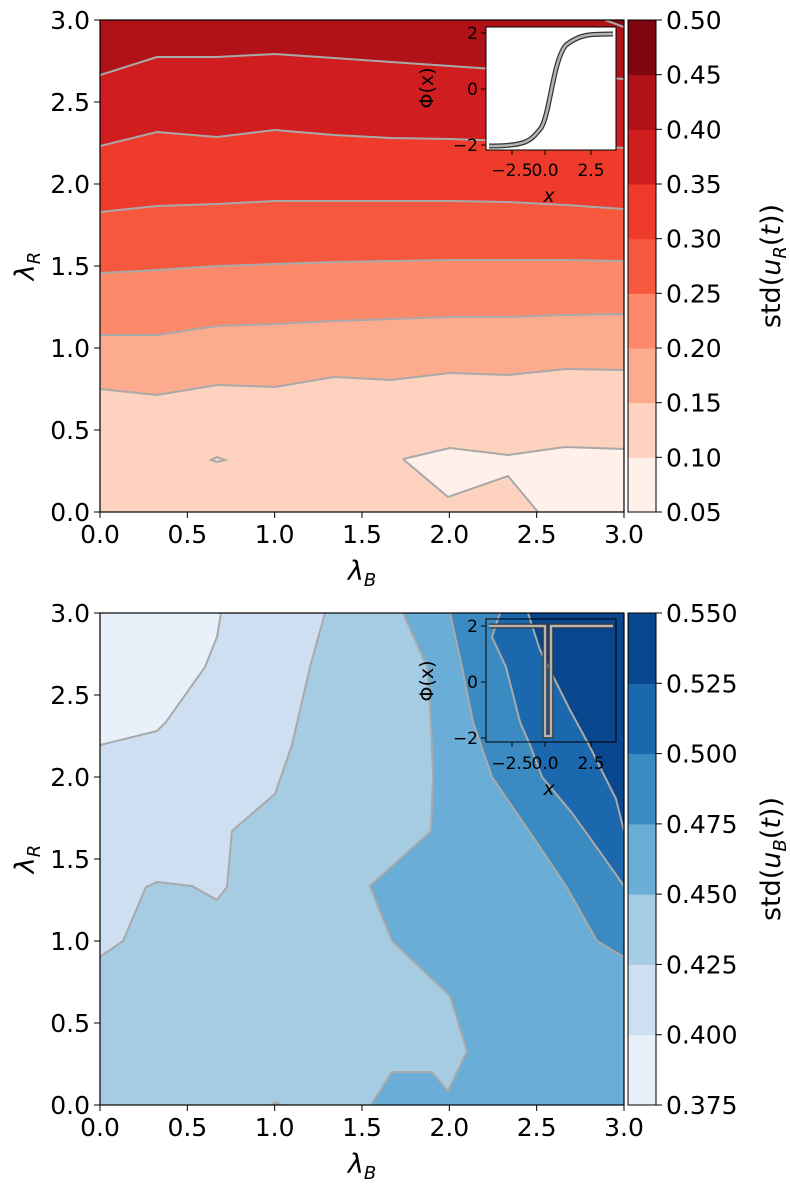 The image size is (790, 1194). Describe the element at coordinates (590, 764) in the screenshot. I see `bottom-inset-xtick-3: 2.5` at that location.